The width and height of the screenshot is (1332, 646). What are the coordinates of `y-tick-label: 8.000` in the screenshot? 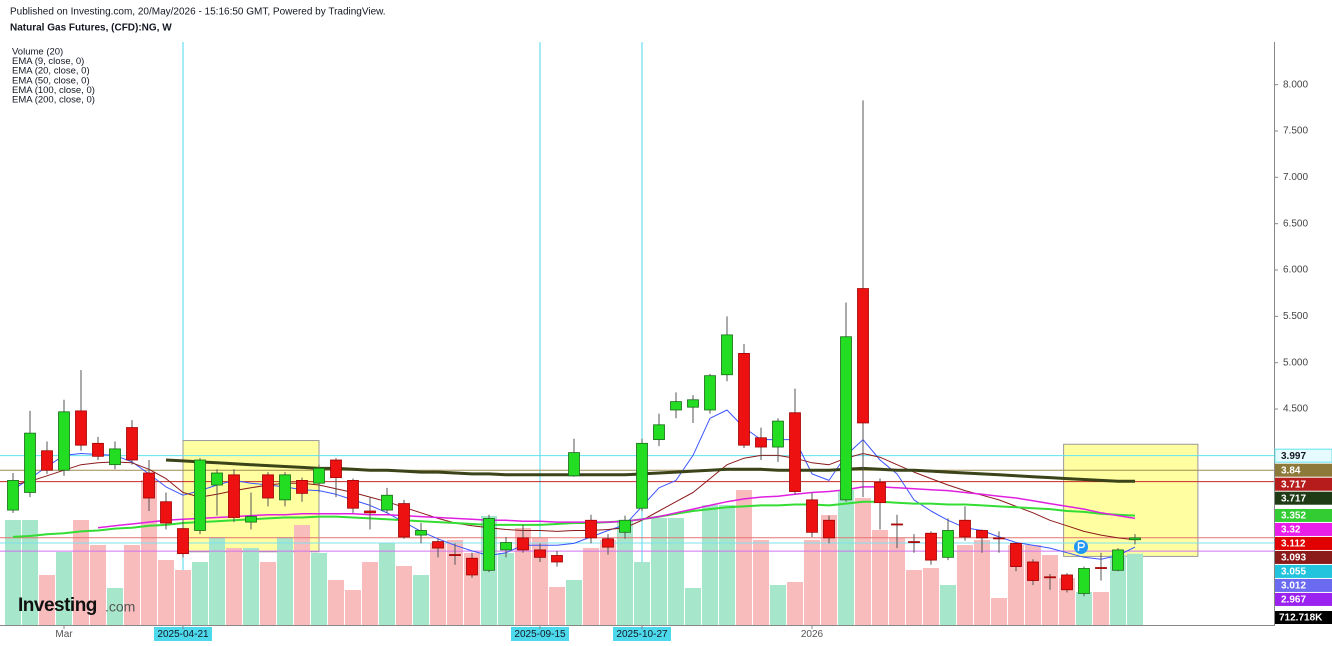 It's located at (1295, 84).